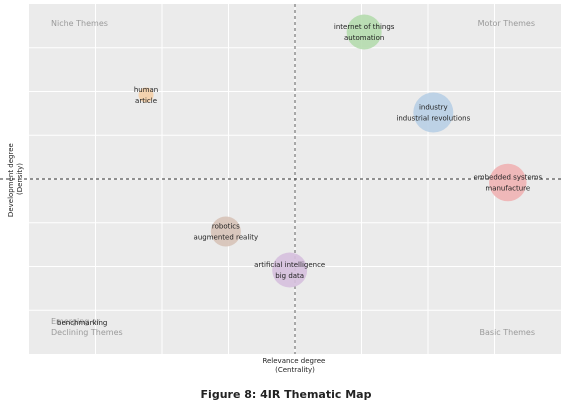 This screenshot has height=406, width=573. What do you see at coordinates (433, 119) in the screenshot?
I see `bubble-label-line: industrial revolutions` at bounding box center [433, 119].